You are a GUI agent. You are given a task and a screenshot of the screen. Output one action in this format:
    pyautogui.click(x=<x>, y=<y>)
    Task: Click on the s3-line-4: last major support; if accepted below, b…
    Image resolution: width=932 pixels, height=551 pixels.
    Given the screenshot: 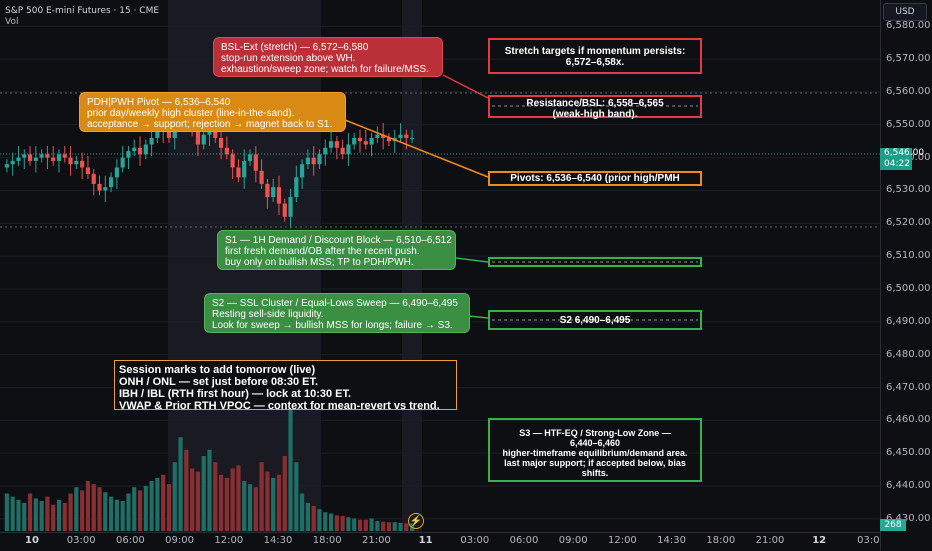 What is the action you would take?
    pyautogui.click(x=595, y=463)
    